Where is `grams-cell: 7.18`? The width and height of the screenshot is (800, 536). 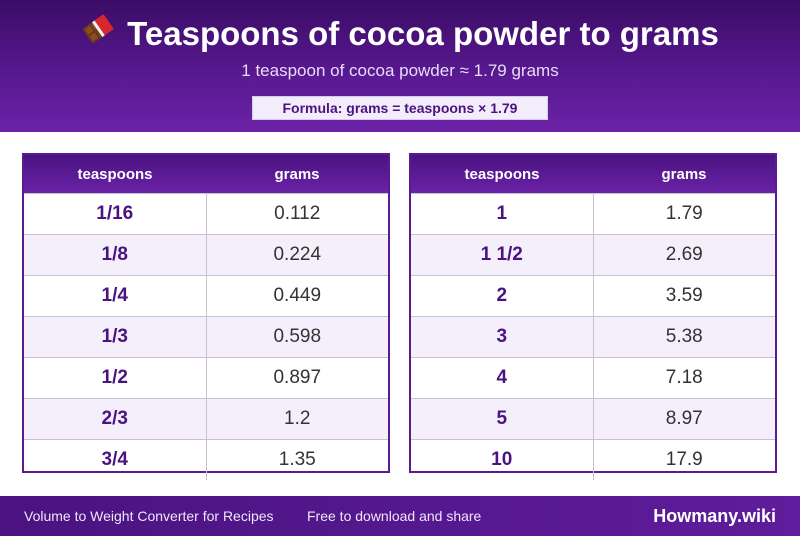
grams-cell: 7.18 is located at coordinates (684, 378).